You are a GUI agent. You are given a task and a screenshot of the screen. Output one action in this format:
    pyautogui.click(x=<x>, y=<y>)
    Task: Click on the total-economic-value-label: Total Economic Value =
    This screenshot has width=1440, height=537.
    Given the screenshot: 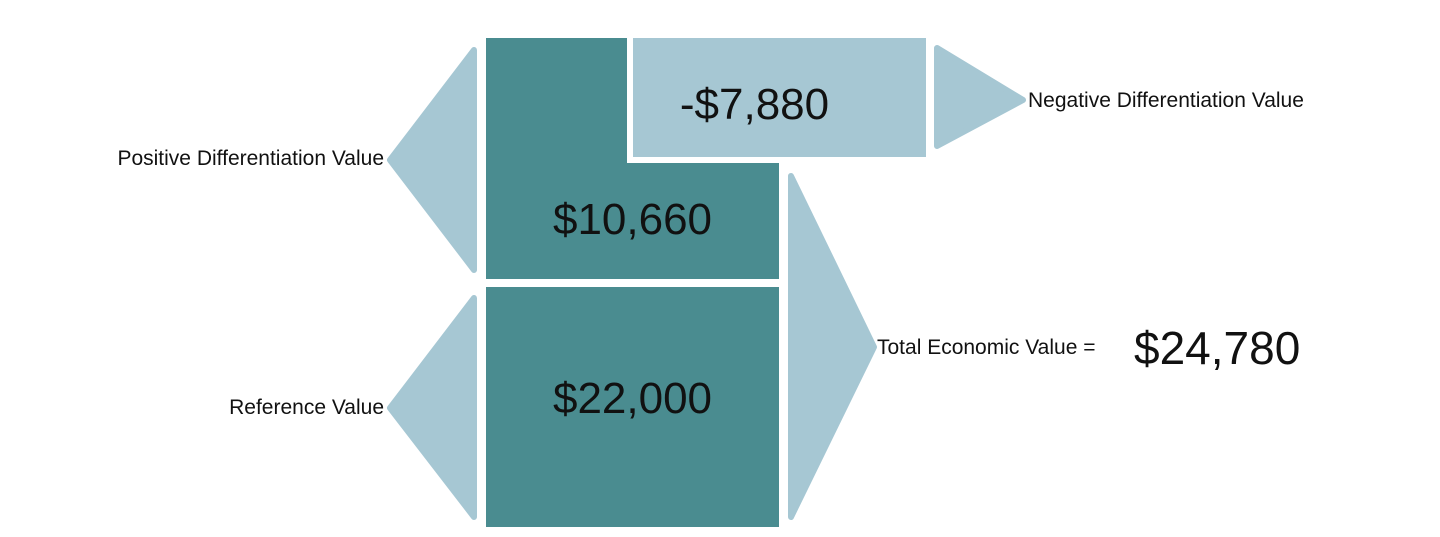 What is the action you would take?
    pyautogui.click(x=986, y=347)
    